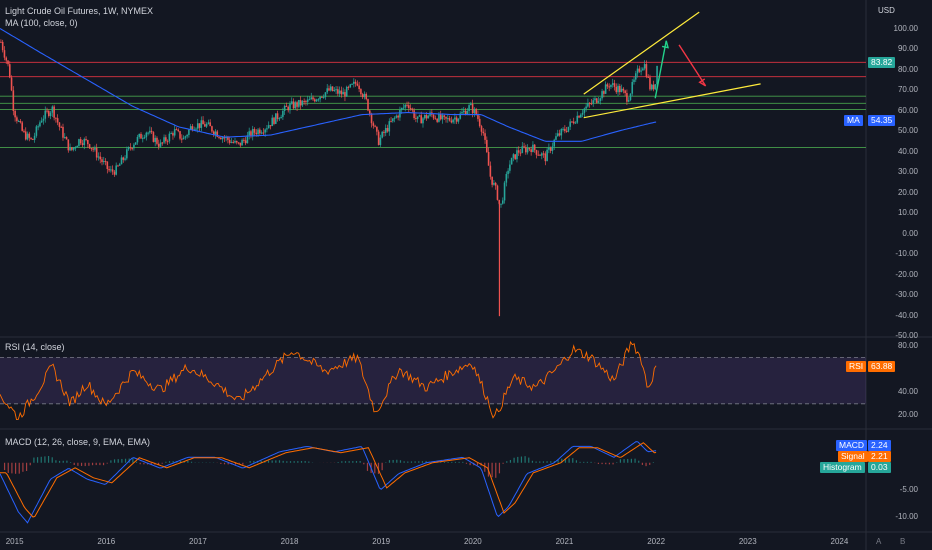 The height and width of the screenshot is (550, 932). Describe the element at coordinates (886, 10) in the screenshot. I see `currency-label: USD` at that location.